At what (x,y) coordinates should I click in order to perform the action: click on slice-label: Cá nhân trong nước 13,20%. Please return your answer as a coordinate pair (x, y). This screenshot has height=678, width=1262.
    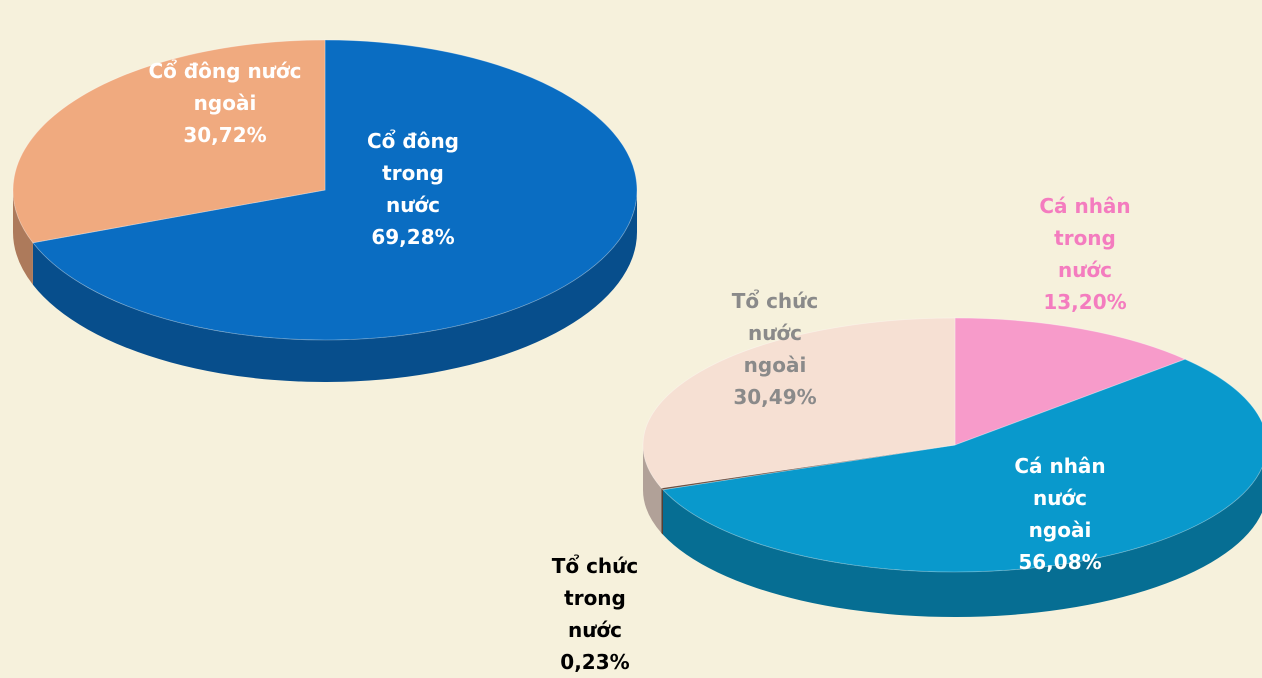
    Looking at the image, I should click on (1085, 254).